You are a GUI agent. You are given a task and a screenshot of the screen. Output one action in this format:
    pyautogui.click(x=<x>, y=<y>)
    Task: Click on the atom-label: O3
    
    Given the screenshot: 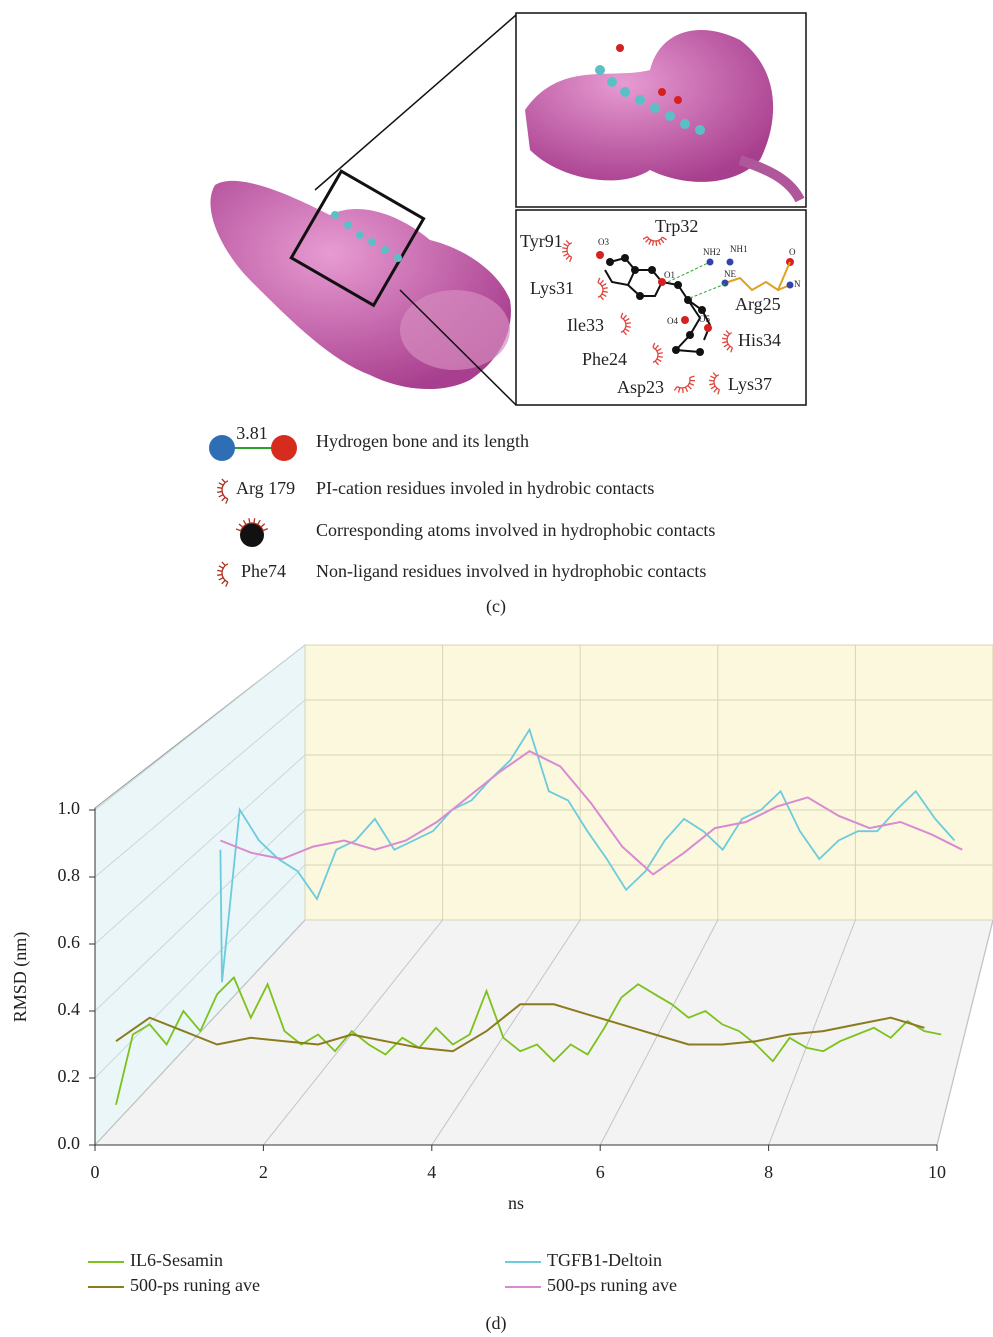 What is the action you would take?
    pyautogui.click(x=603, y=242)
    